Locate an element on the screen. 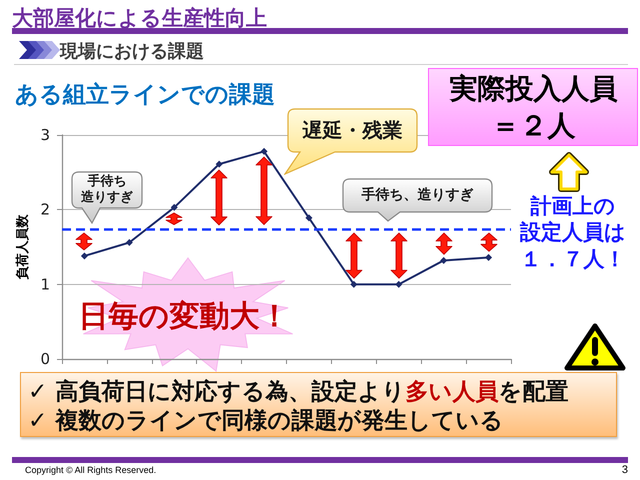  text: １．７人！ is located at coordinates (573, 259).